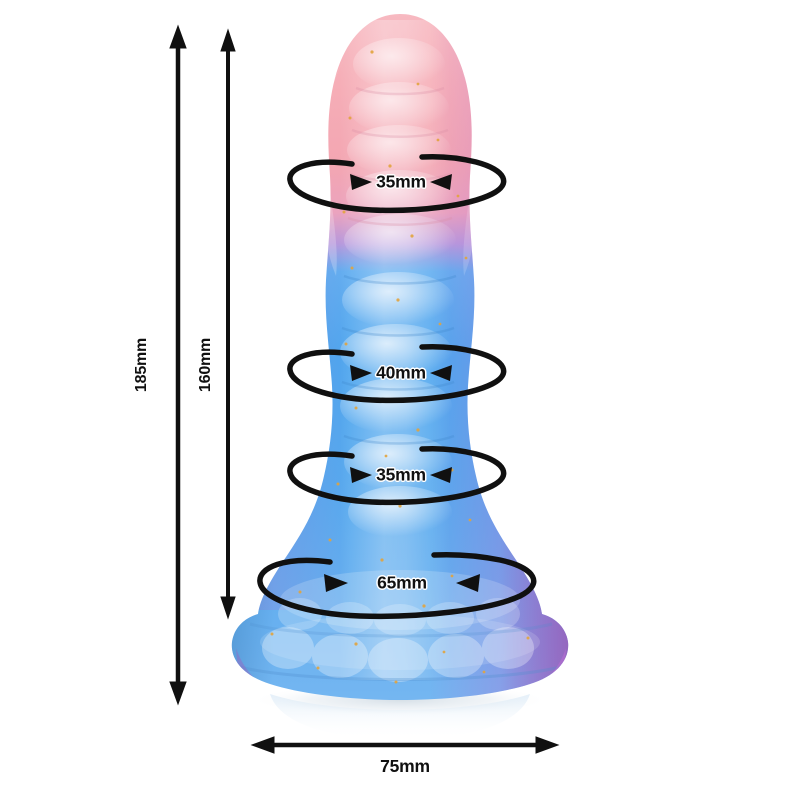 The width and height of the screenshot is (800, 800). I want to click on label-base-width-75mm: 75mm, so click(405, 766).